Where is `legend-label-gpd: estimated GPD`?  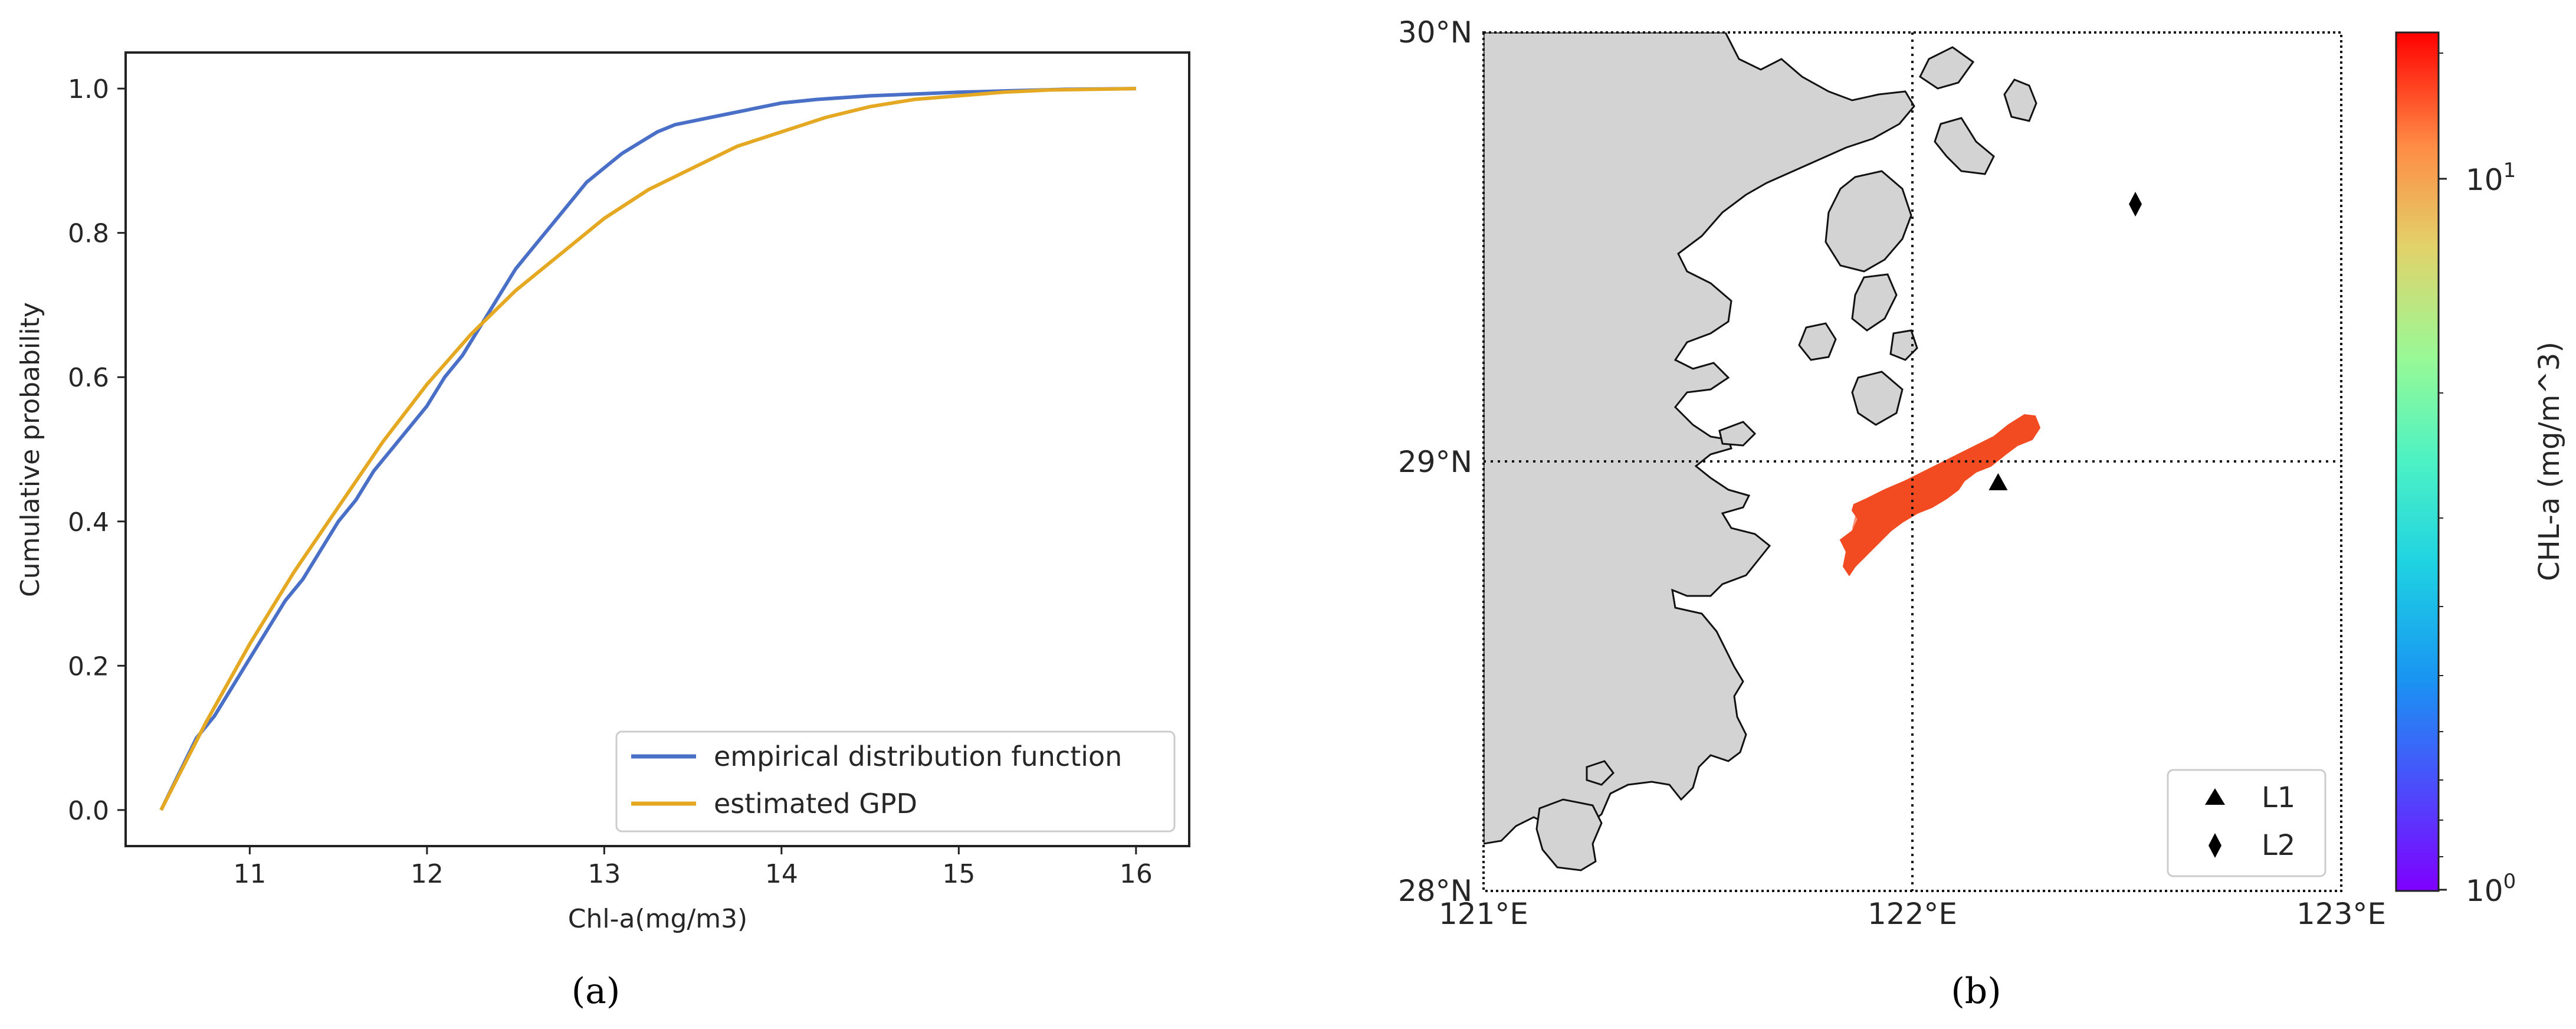 legend-label-gpd: estimated GPD is located at coordinates (815, 804).